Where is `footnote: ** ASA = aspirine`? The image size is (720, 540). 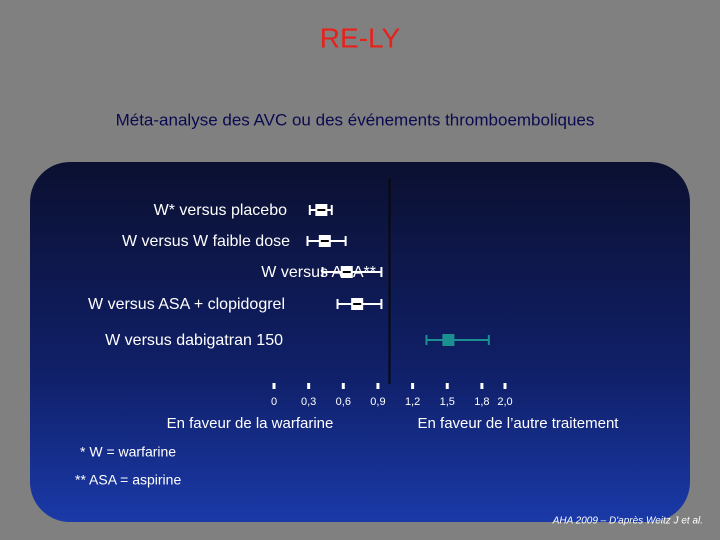
footnote: ** ASA = aspirine is located at coordinates (128, 480).